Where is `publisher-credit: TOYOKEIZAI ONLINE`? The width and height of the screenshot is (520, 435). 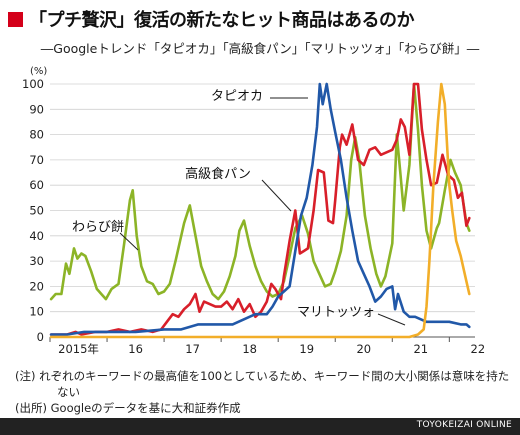
publisher-credit: TOYOKEIZAI ONLINE is located at coordinates (464, 425).